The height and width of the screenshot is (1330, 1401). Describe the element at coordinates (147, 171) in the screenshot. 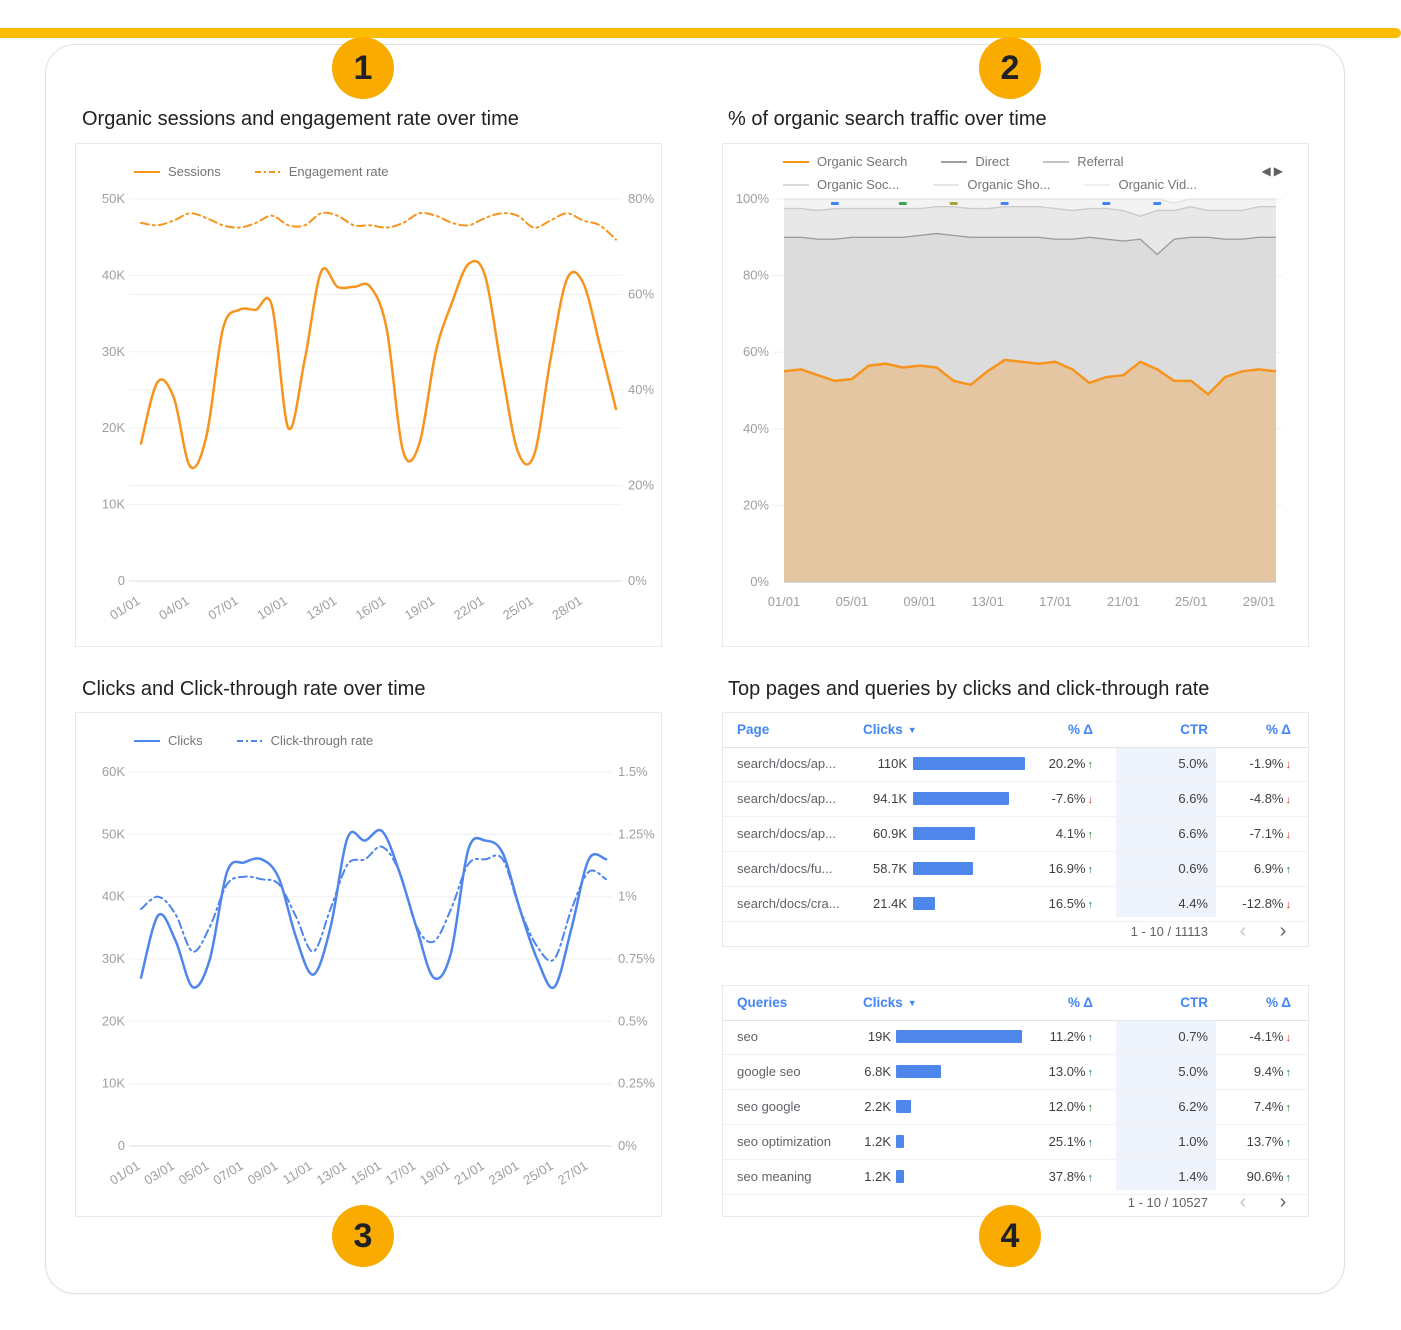

I see `sessions-line-icon` at that location.